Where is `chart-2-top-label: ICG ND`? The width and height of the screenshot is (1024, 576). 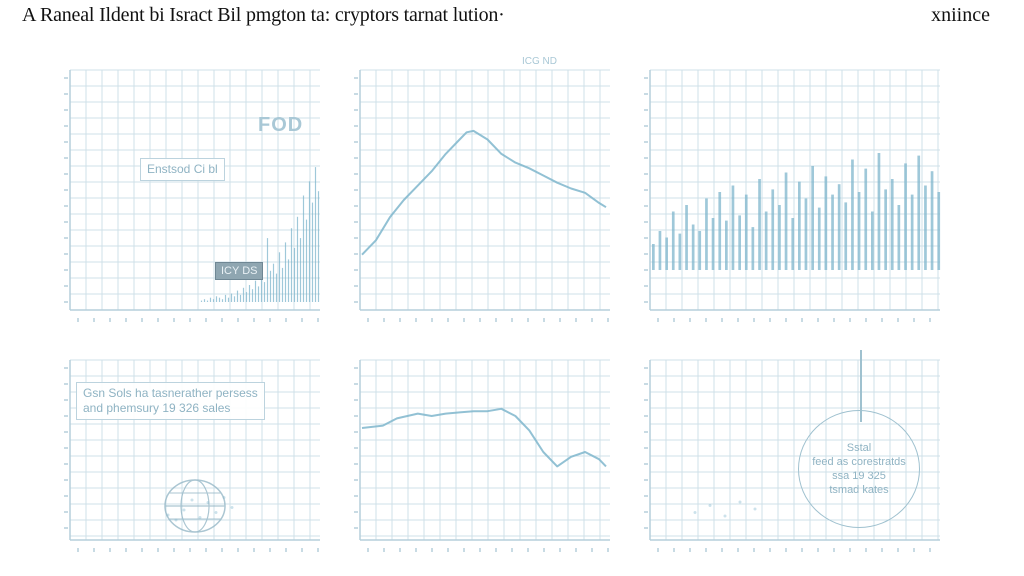 chart-2-top-label: ICG ND is located at coordinates (539, 61).